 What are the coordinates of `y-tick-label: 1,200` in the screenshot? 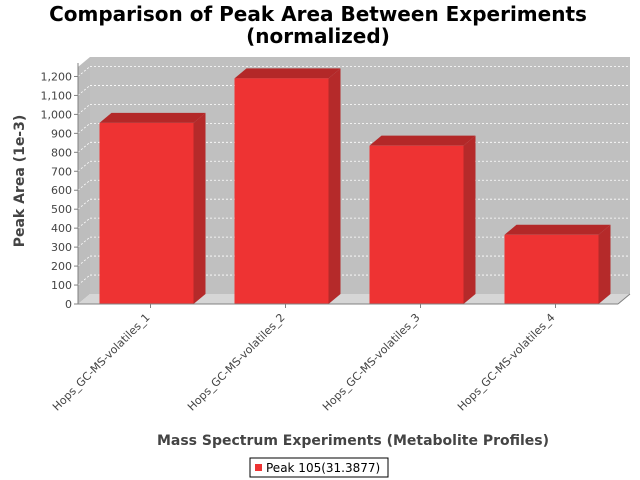 It's located at (57, 76).